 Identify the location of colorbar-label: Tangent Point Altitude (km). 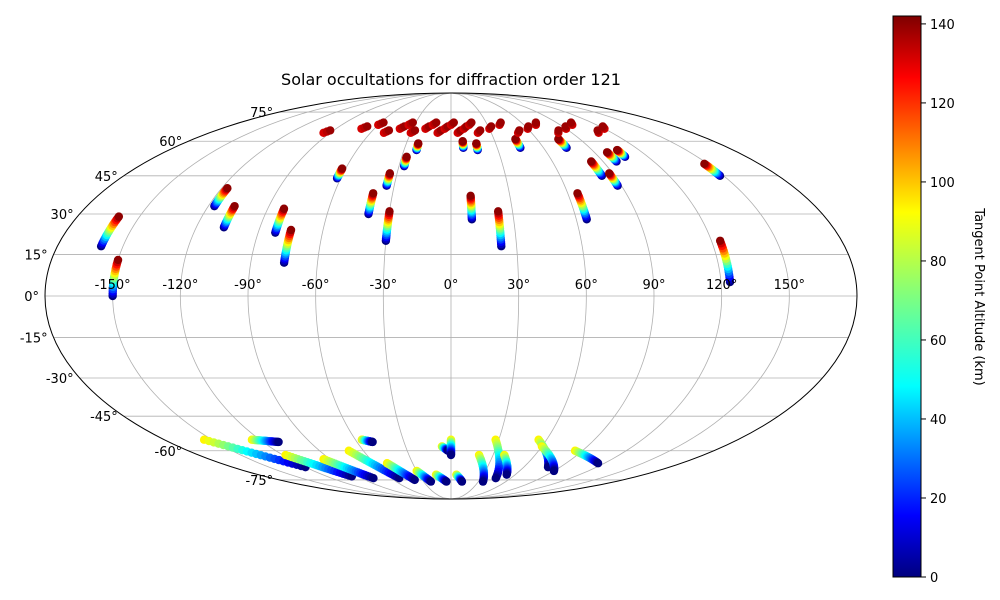
(978, 296).